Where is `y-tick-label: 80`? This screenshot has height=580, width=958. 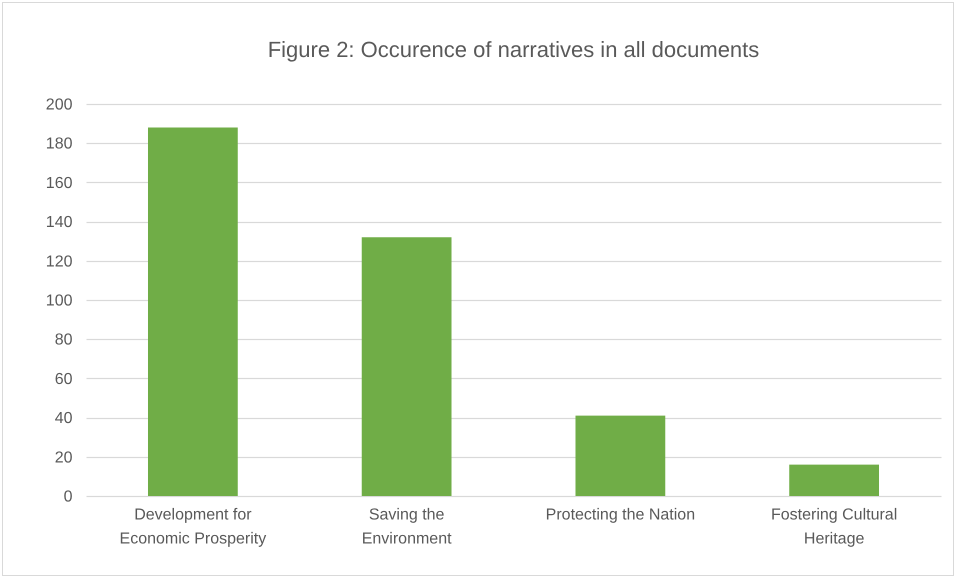 y-tick-label: 80 is located at coordinates (63, 340).